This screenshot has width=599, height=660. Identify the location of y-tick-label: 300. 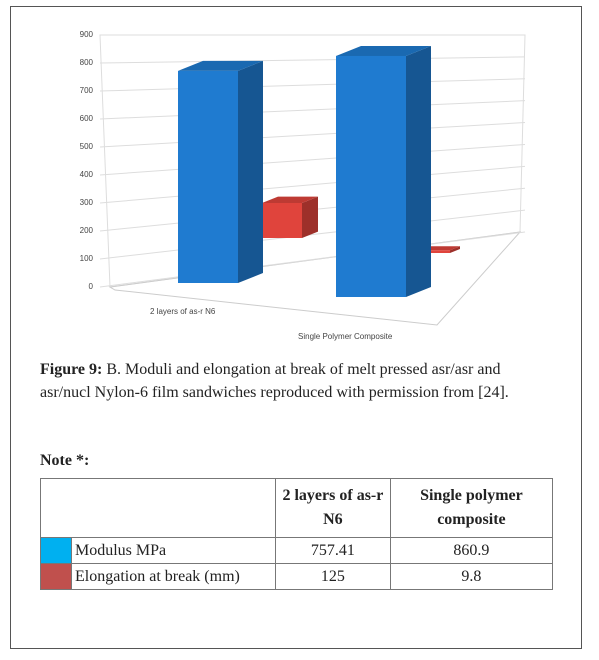
(87, 202).